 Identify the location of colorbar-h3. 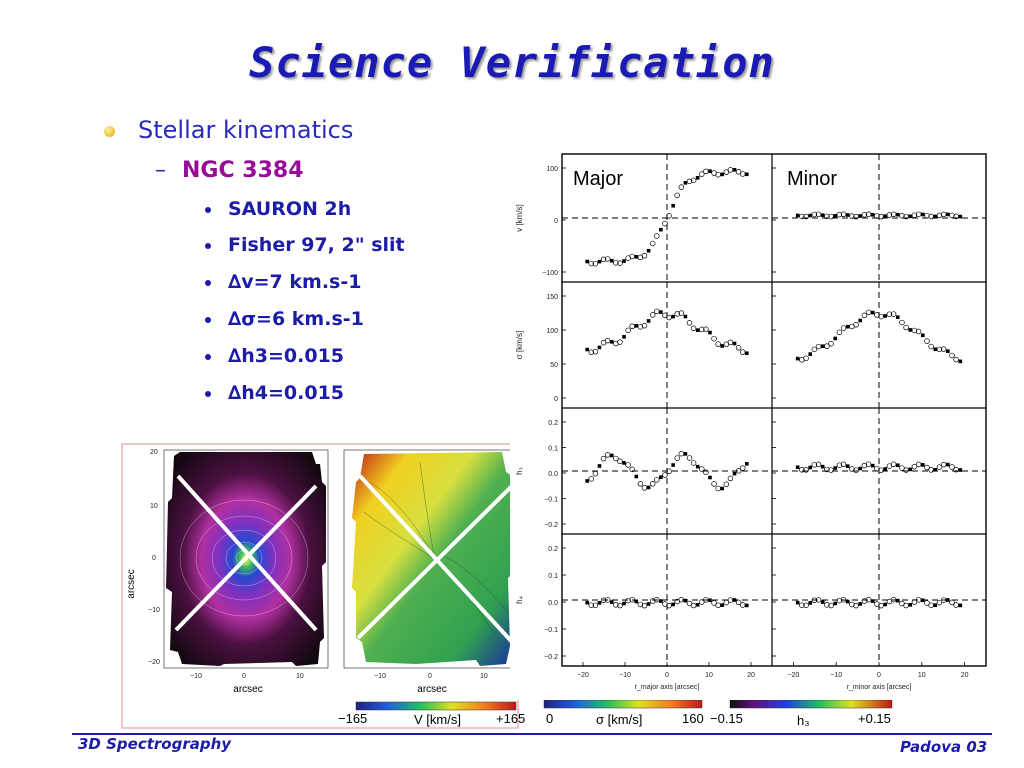
(811, 704).